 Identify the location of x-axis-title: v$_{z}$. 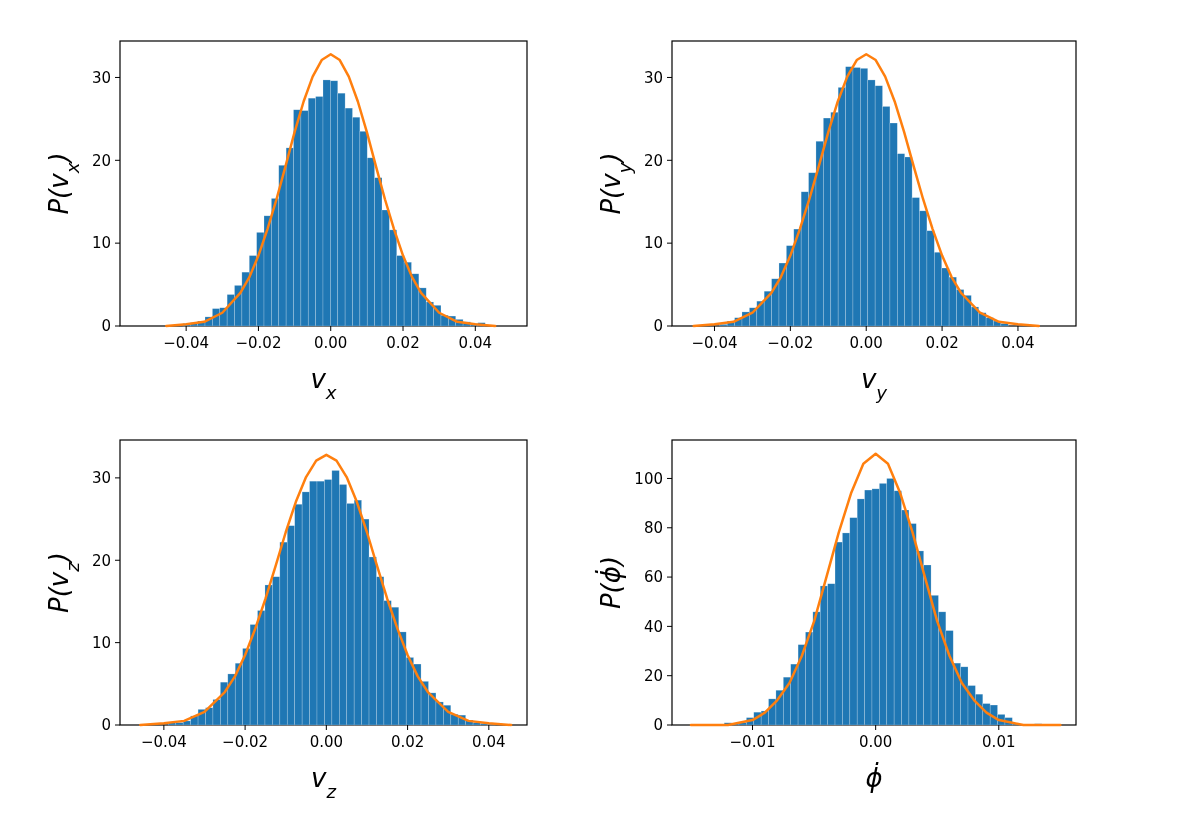
(324, 782).